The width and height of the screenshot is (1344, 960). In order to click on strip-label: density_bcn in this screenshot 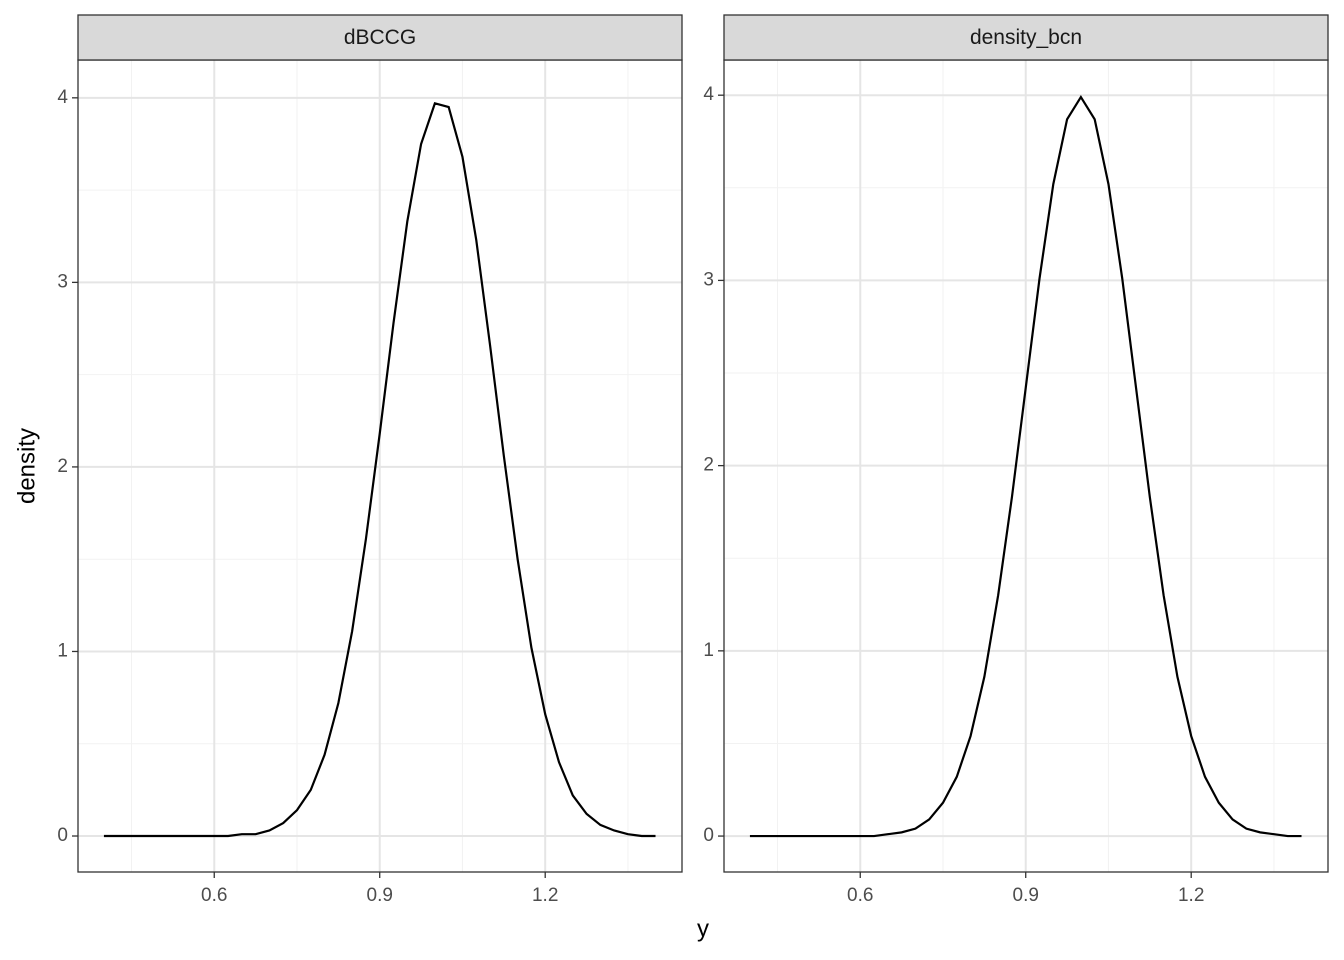, I will do `click(1026, 37)`.